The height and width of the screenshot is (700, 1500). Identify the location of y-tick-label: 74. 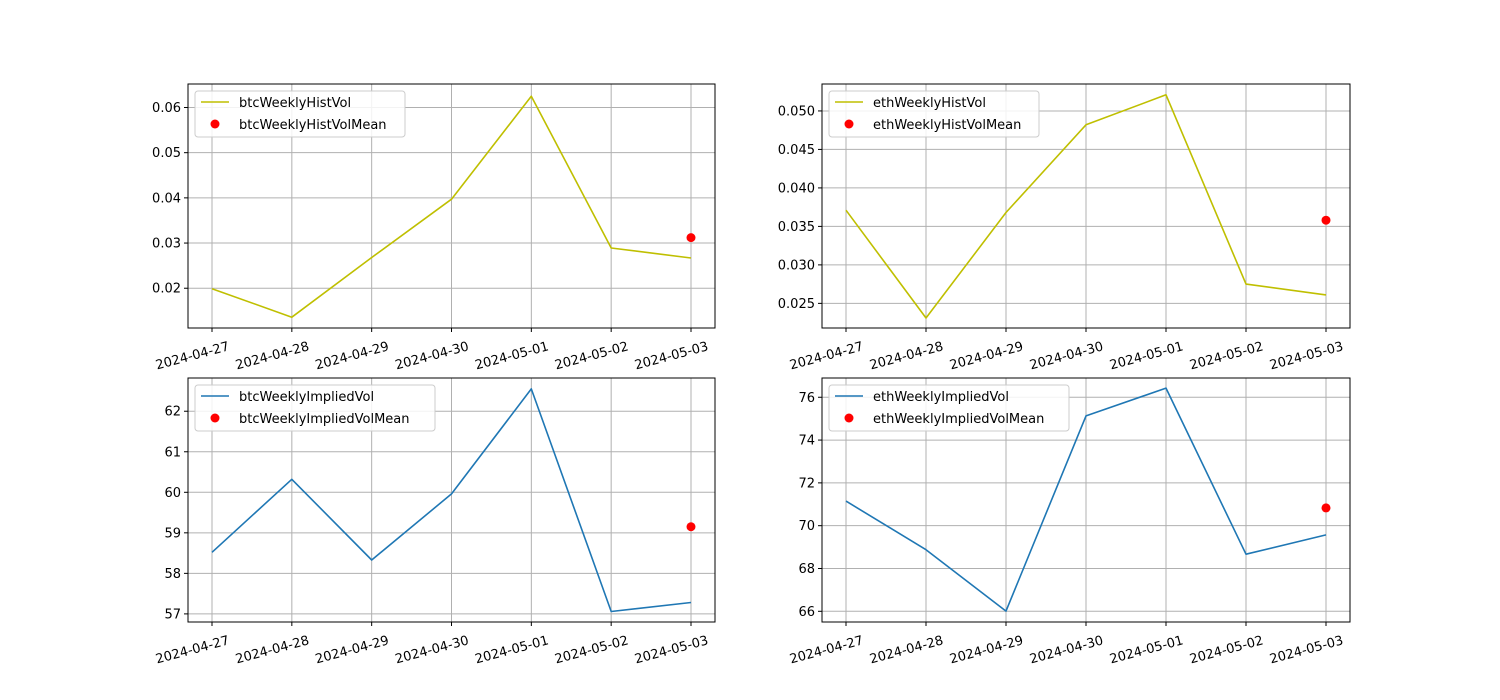
(806, 441).